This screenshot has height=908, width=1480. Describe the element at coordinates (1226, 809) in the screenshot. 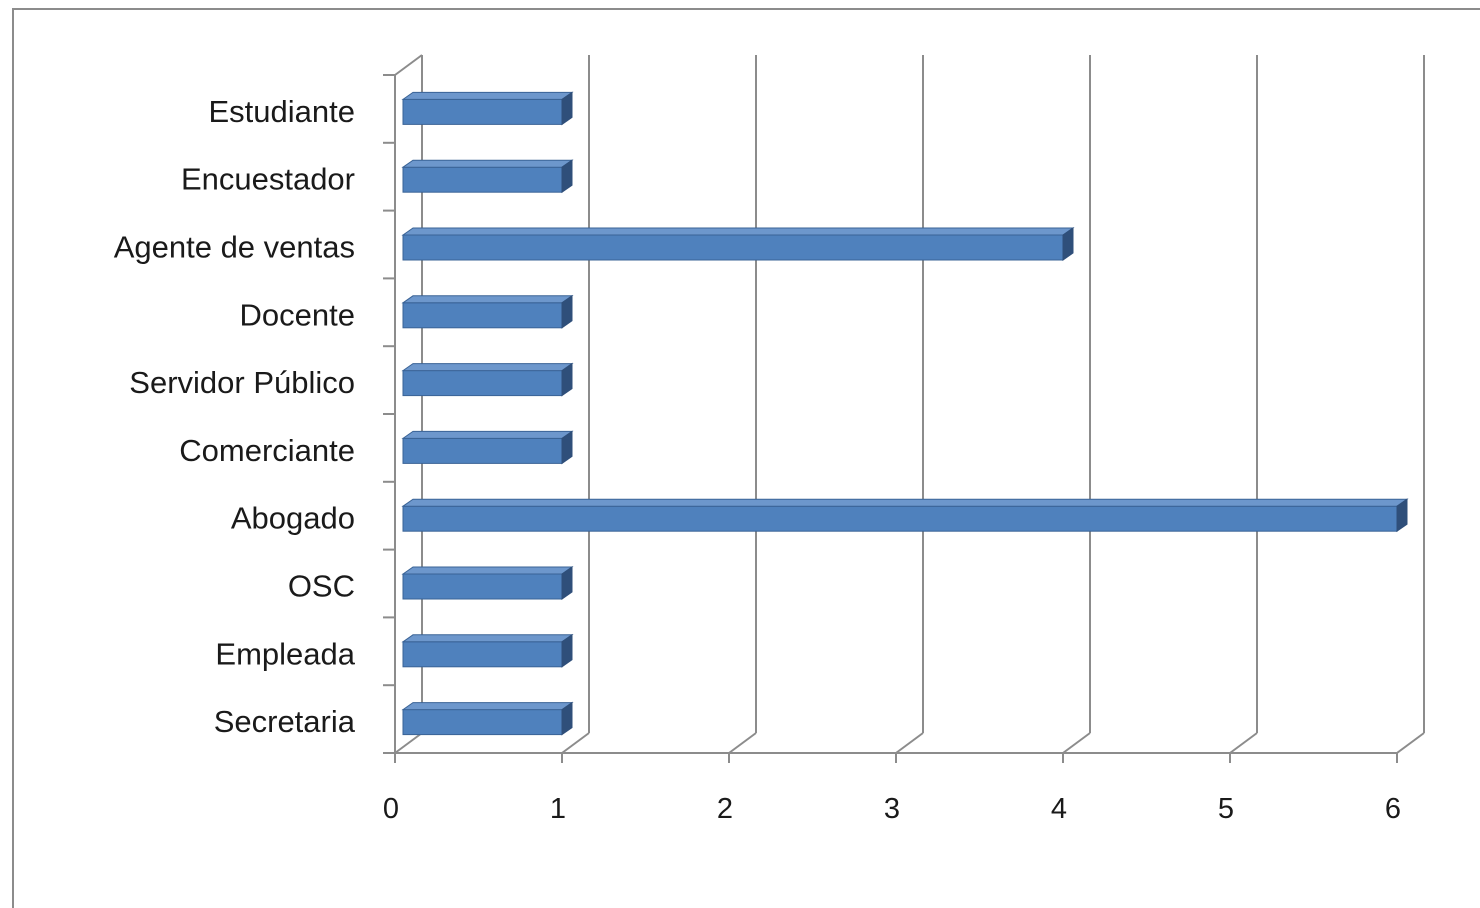

I see `x-tick-label: 5` at that location.